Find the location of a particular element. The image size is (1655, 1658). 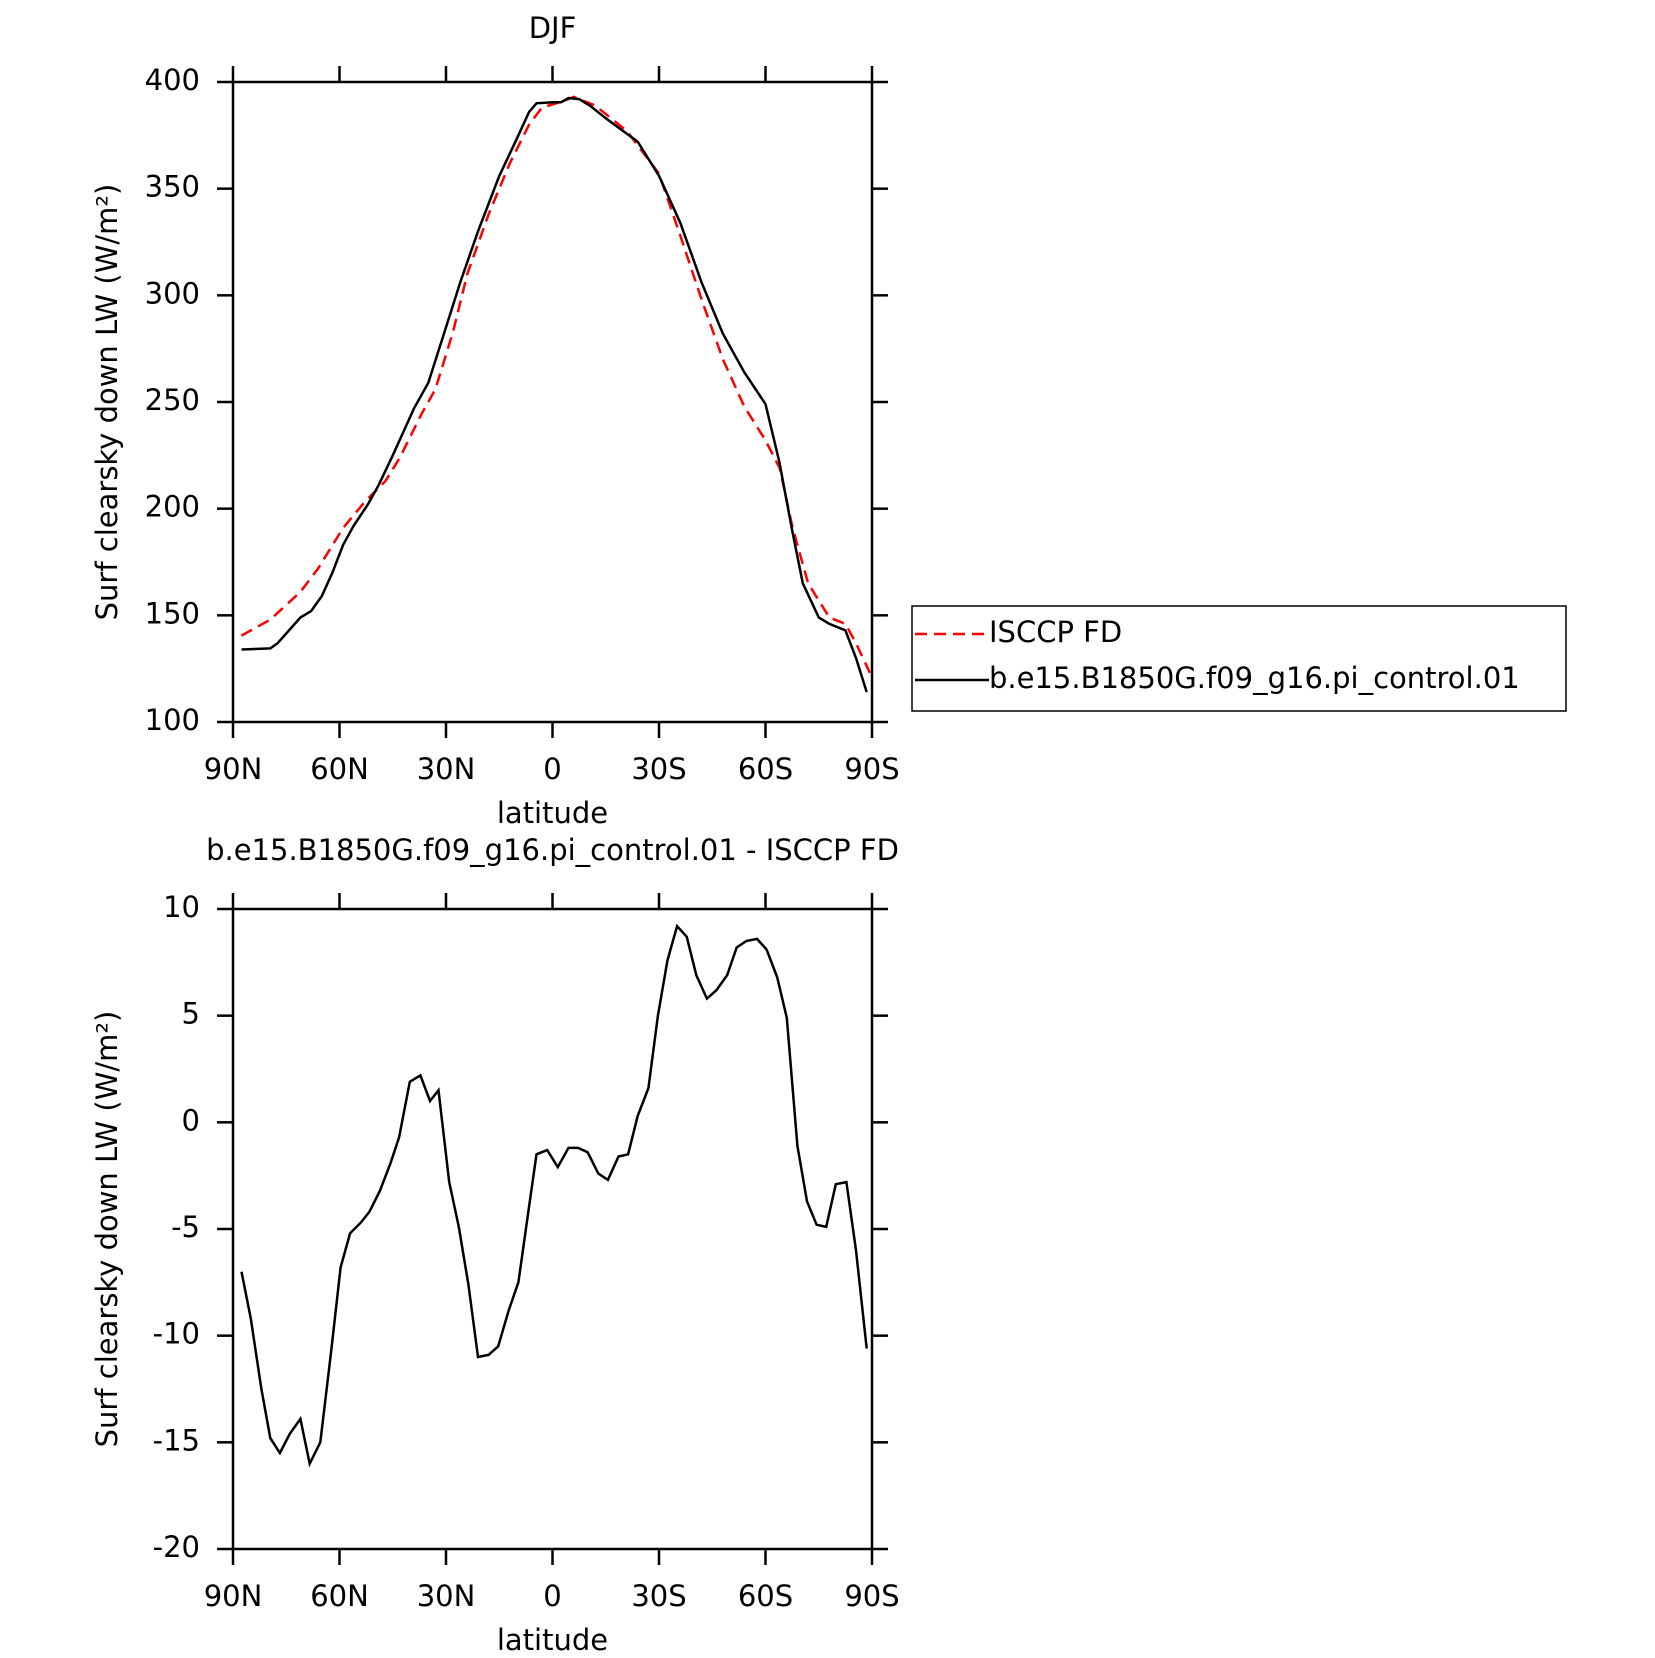

y-tick-label: -20 is located at coordinates (176, 1547).